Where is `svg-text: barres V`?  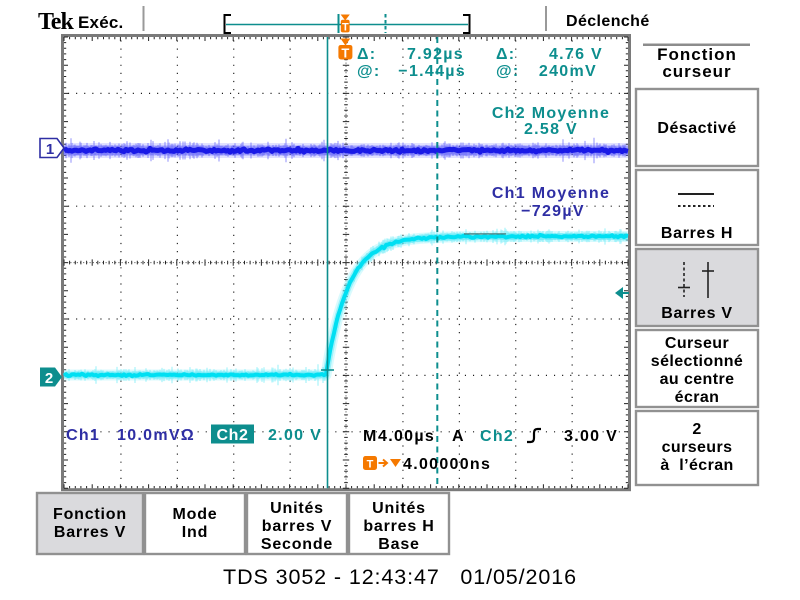 svg-text: barres V is located at coordinates (297, 526).